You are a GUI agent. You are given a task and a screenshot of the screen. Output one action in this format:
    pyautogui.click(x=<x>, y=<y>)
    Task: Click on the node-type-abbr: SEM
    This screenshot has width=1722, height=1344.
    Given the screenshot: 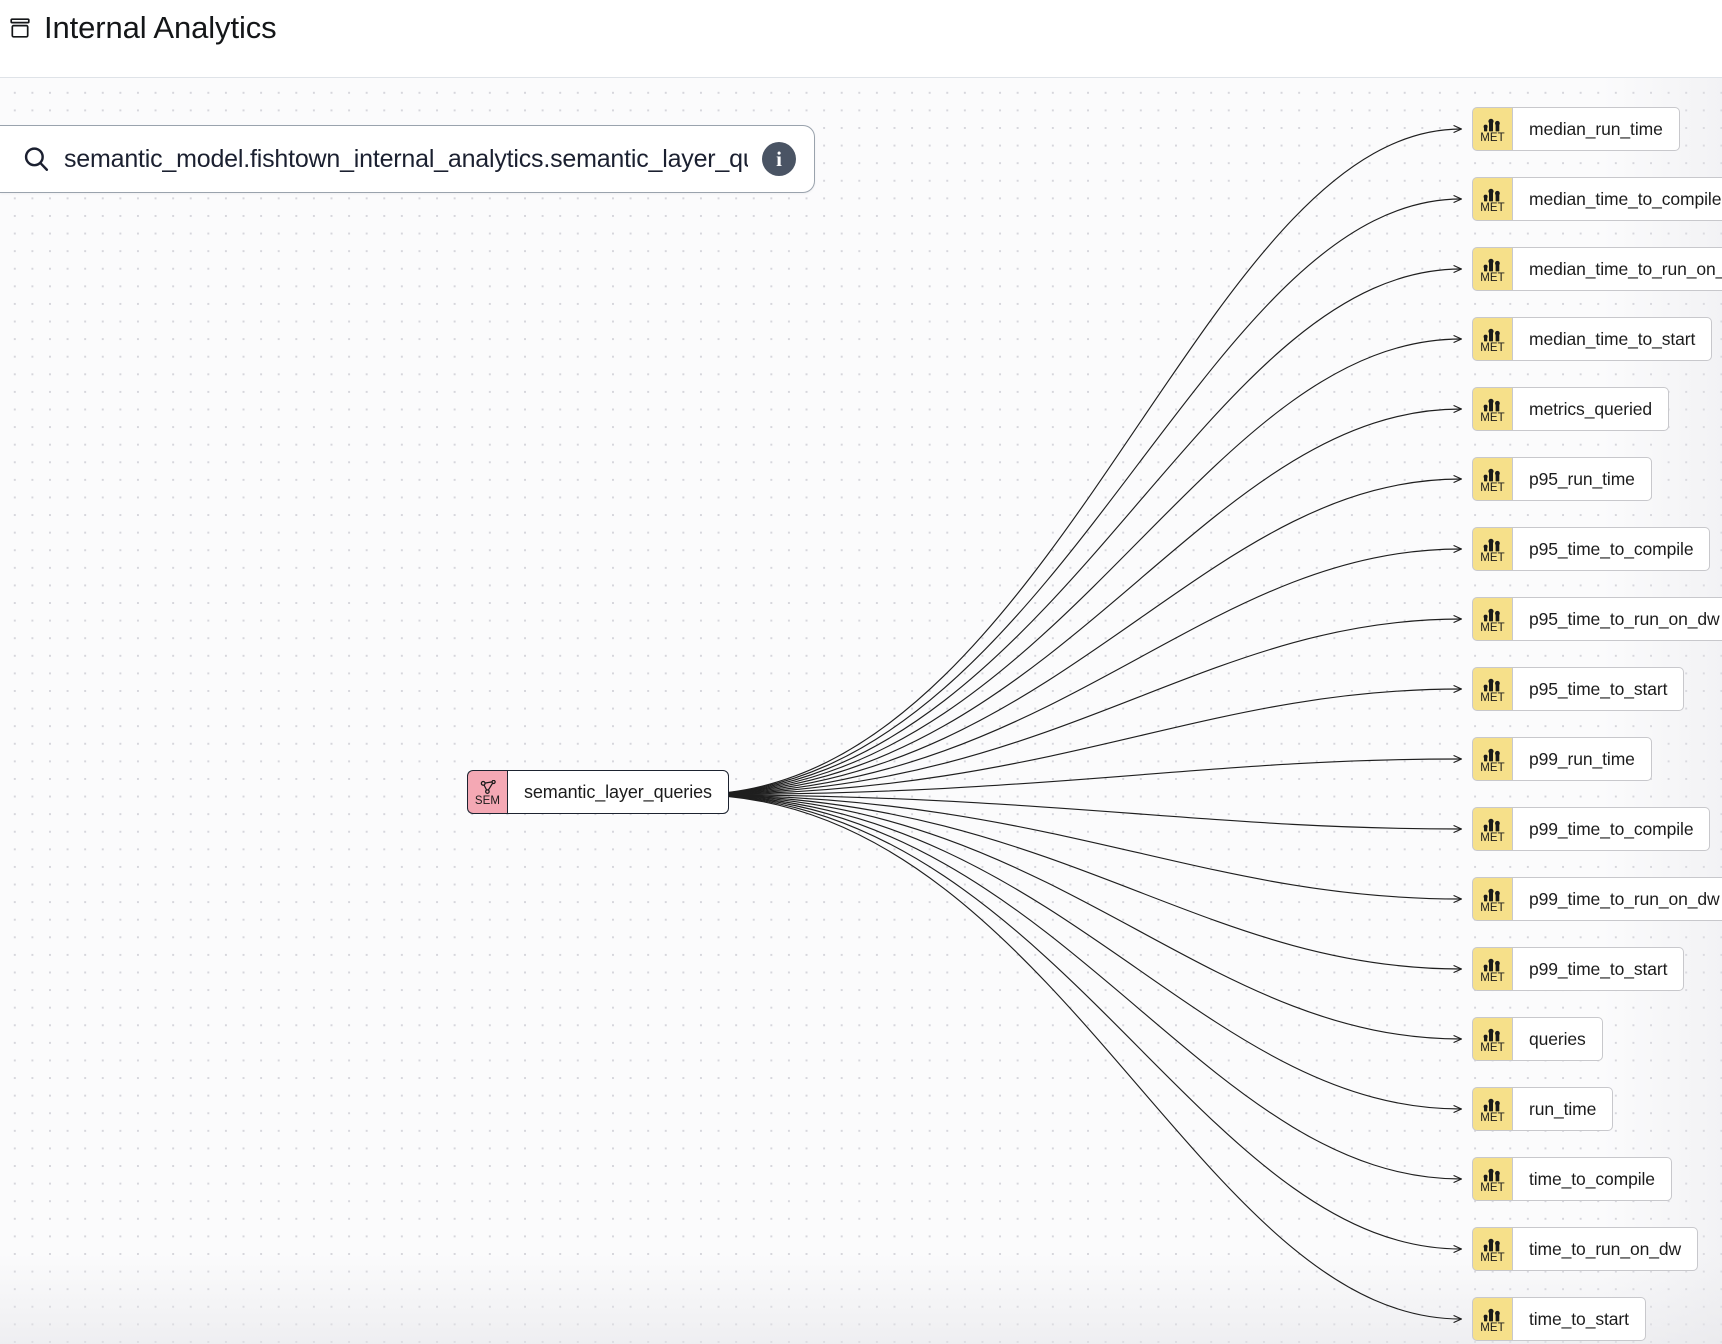 What is the action you would take?
    pyautogui.click(x=487, y=800)
    